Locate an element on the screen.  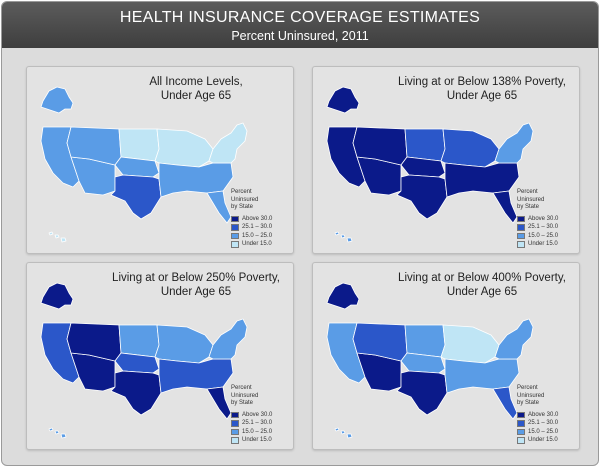
panel-title-line-1: Living at or Below 138% Poverty, is located at coordinates (482, 82).